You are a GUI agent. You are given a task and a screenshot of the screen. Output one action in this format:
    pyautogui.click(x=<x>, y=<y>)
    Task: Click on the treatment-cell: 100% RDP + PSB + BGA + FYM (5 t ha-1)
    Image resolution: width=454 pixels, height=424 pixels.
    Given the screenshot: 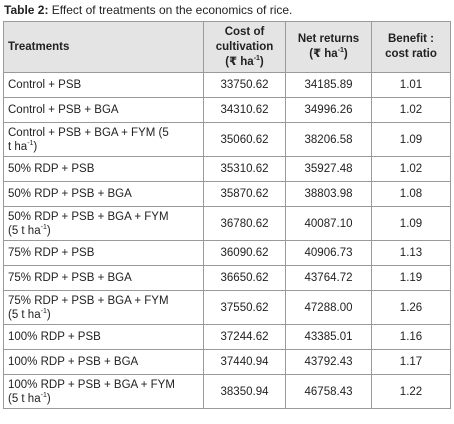 What is the action you would take?
    pyautogui.click(x=103, y=391)
    